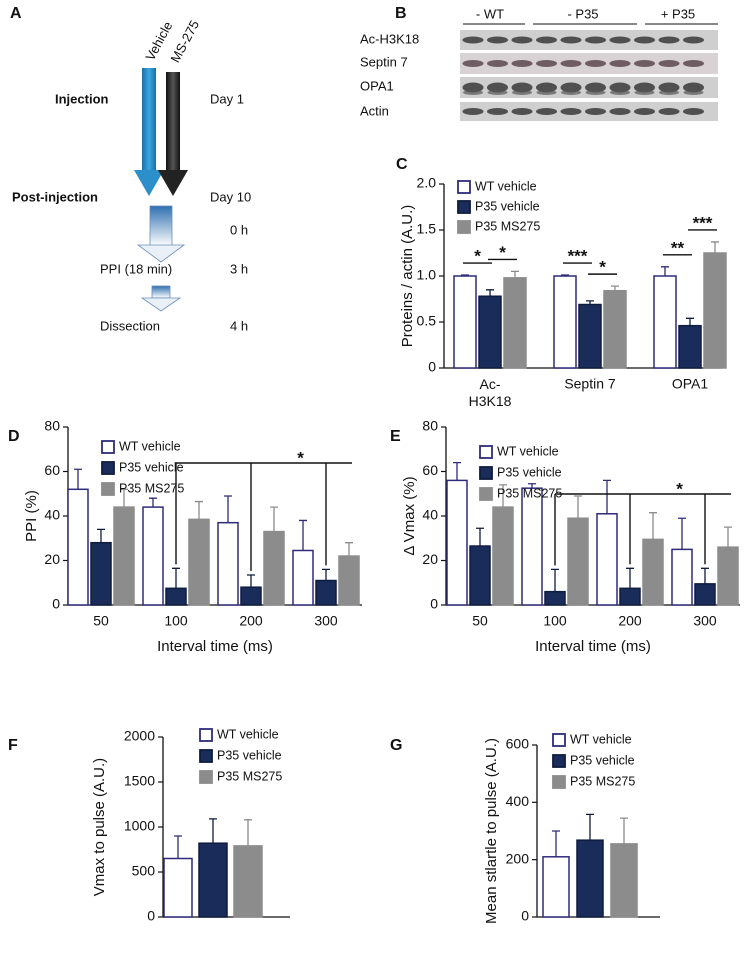  Describe the element at coordinates (590, 384) in the screenshot. I see `x-tick-label: Septin 7` at that location.